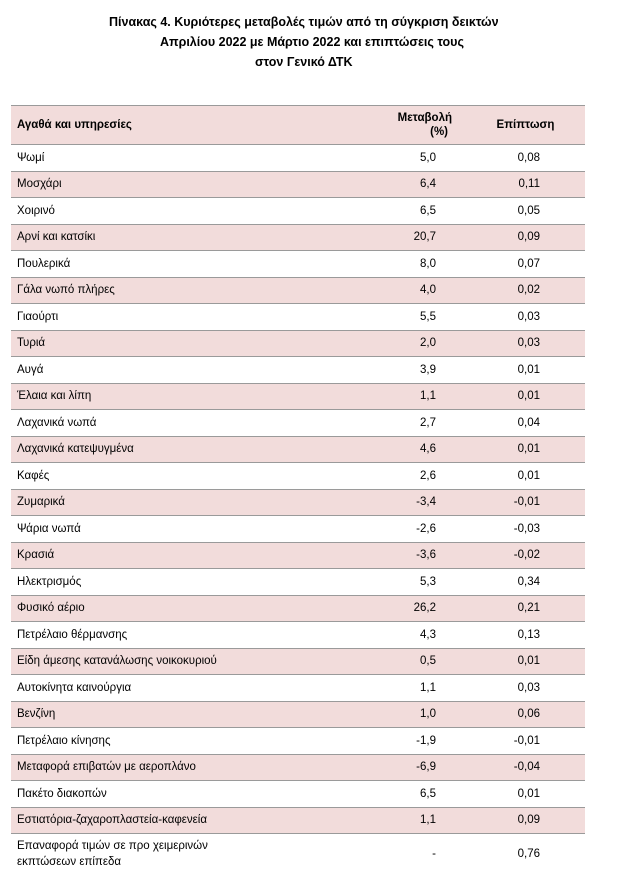 This screenshot has width=635, height=874. What do you see at coordinates (525, 608) in the screenshot?
I see `cell-impact: 0,21` at bounding box center [525, 608].